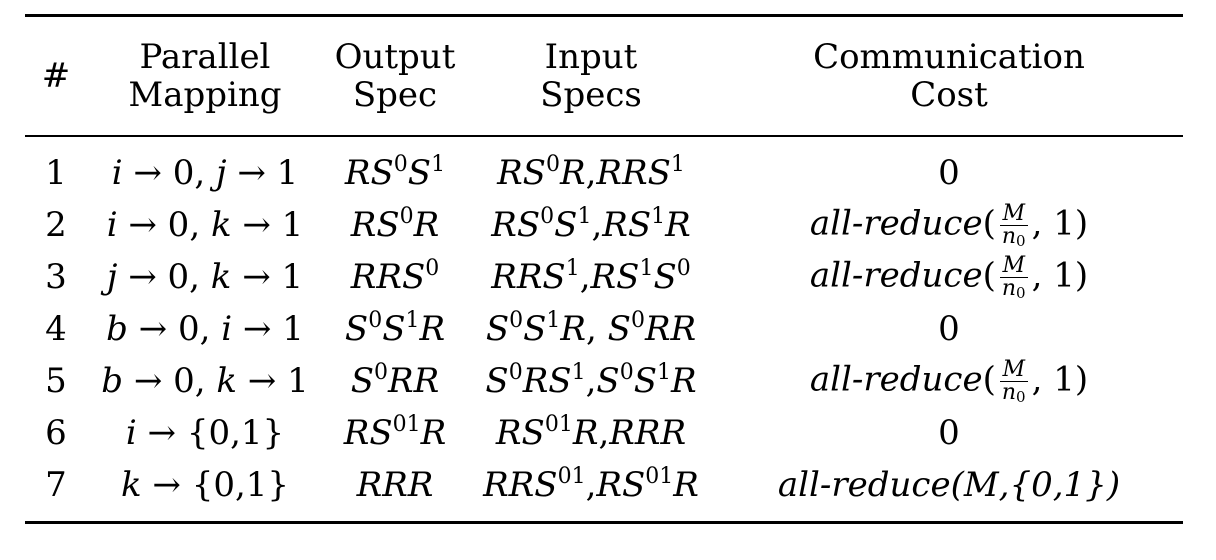 This screenshot has height=560, width=1216. I want to click on input-specs: RS0S1,RS1R, so click(591, 224).